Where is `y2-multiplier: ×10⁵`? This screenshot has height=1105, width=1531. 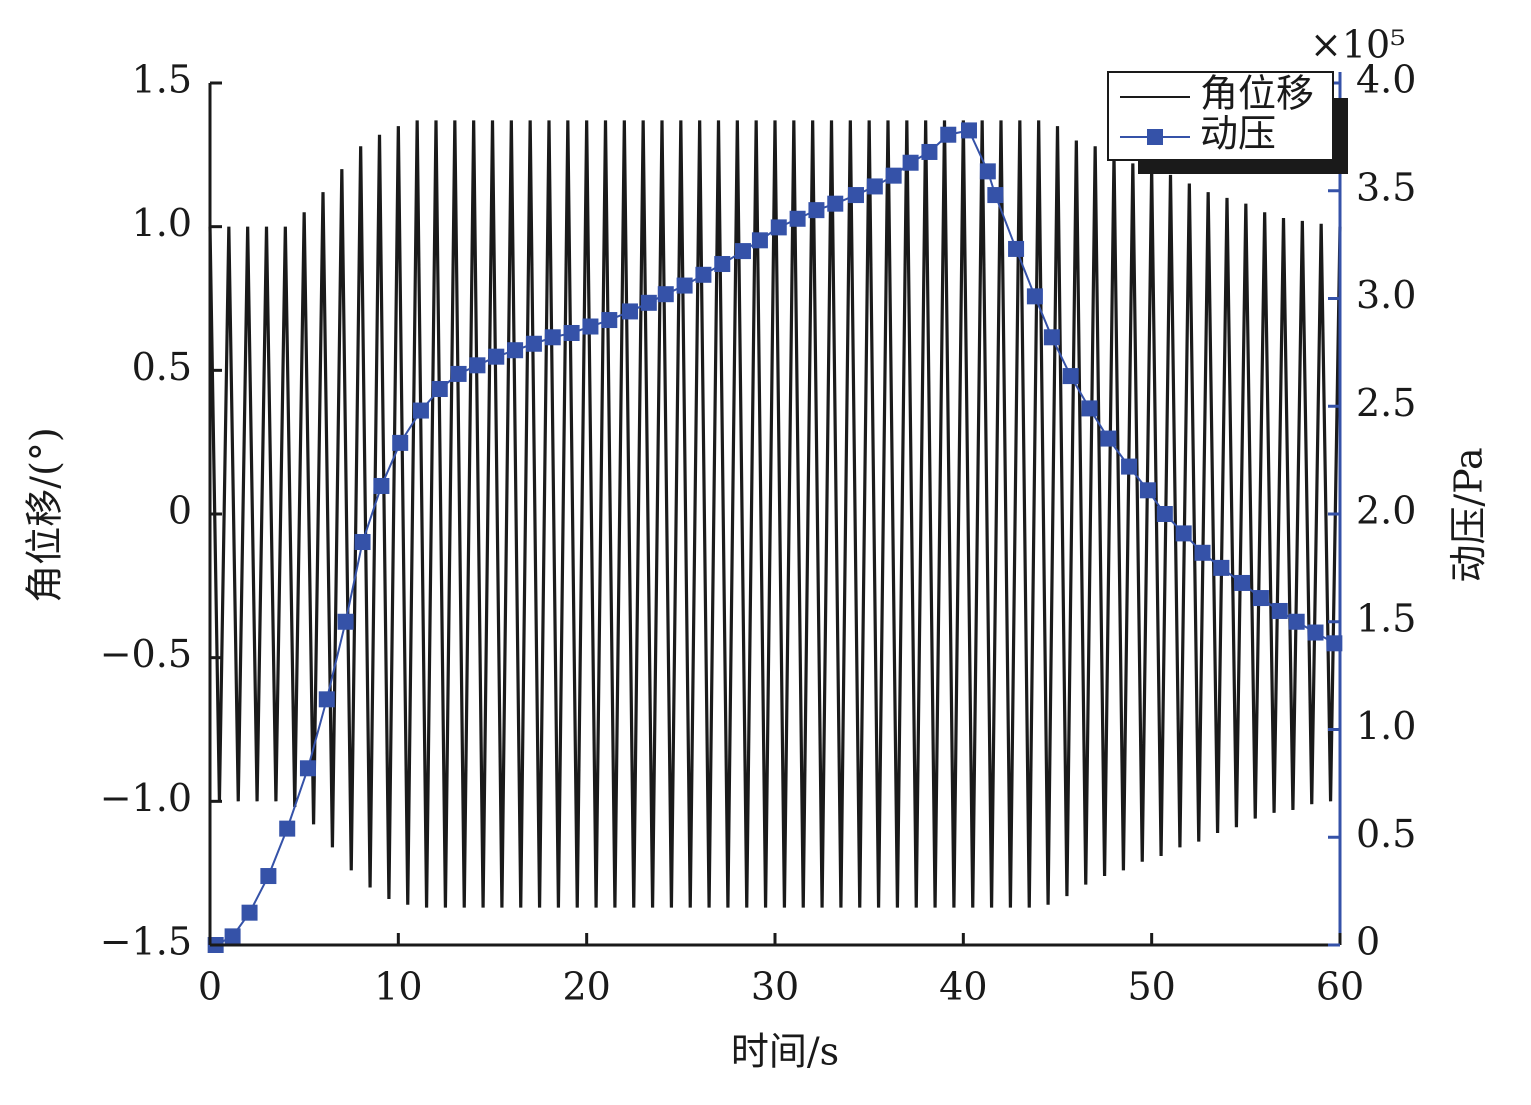
y2-multiplier: ×10⁵ is located at coordinates (1357, 45).